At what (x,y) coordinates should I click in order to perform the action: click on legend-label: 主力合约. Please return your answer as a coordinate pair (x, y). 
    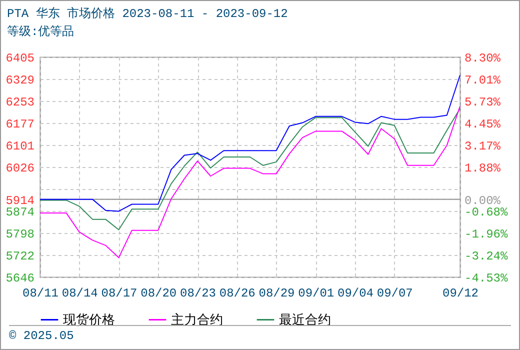
    Looking at the image, I should click on (197, 320).